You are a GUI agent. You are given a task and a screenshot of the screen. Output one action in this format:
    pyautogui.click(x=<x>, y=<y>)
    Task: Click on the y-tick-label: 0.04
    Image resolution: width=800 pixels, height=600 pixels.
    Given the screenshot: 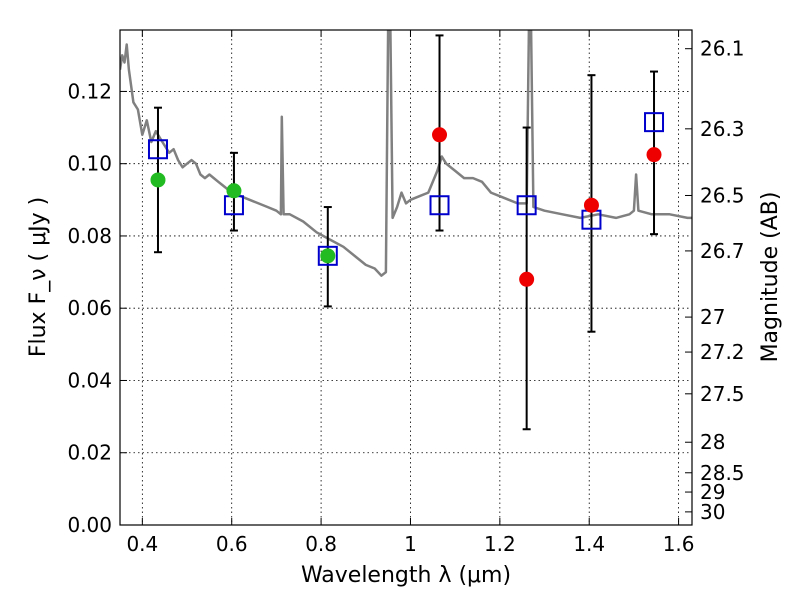 What is the action you would take?
    pyautogui.click(x=89, y=380)
    